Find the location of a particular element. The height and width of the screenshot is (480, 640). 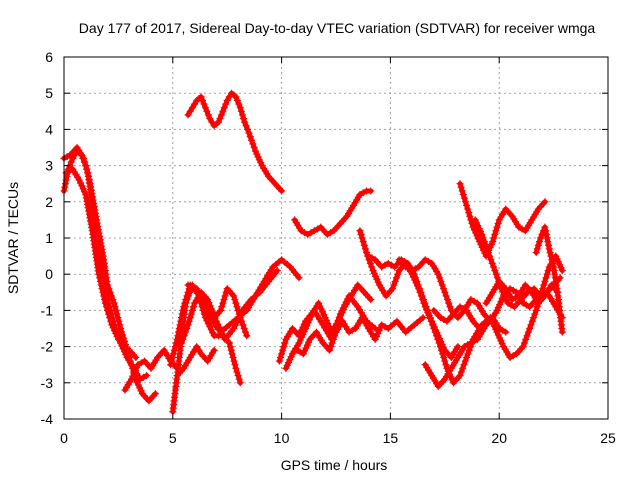

x-tick-label: 15 is located at coordinates (391, 438).